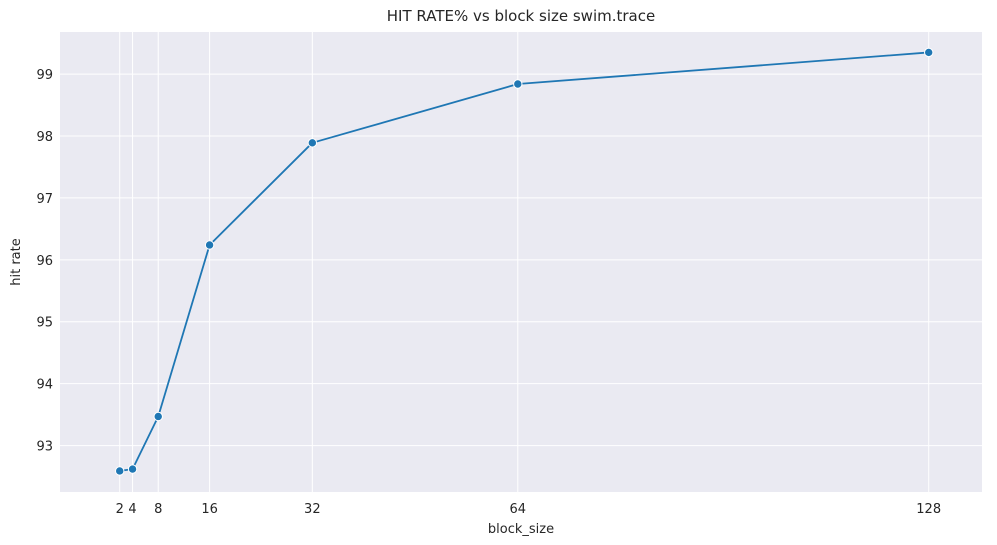 This screenshot has height=545, width=997. What do you see at coordinates (44, 385) in the screenshot?
I see `y-tick-label: 94` at bounding box center [44, 385].